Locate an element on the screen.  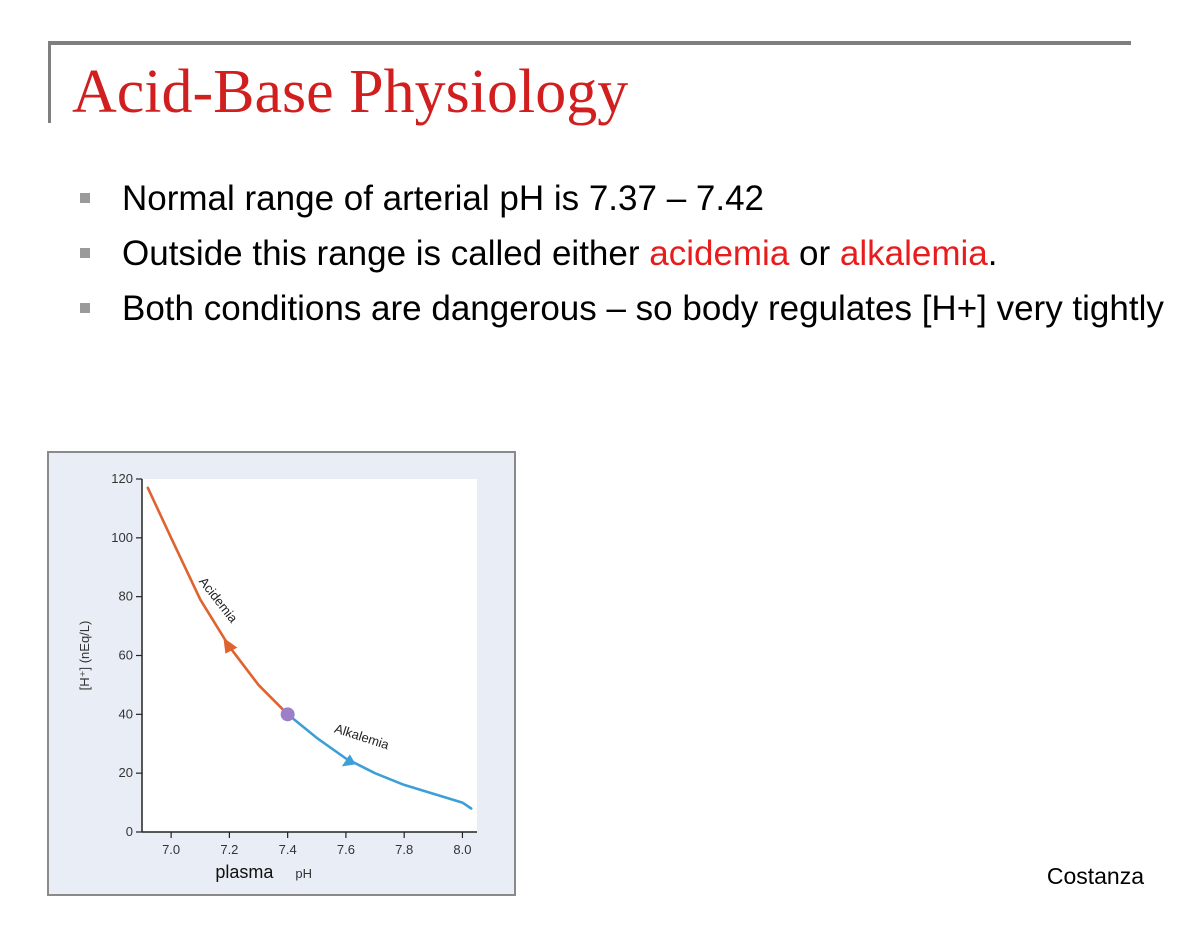
x-axis-label: plasma is located at coordinates (244, 872).